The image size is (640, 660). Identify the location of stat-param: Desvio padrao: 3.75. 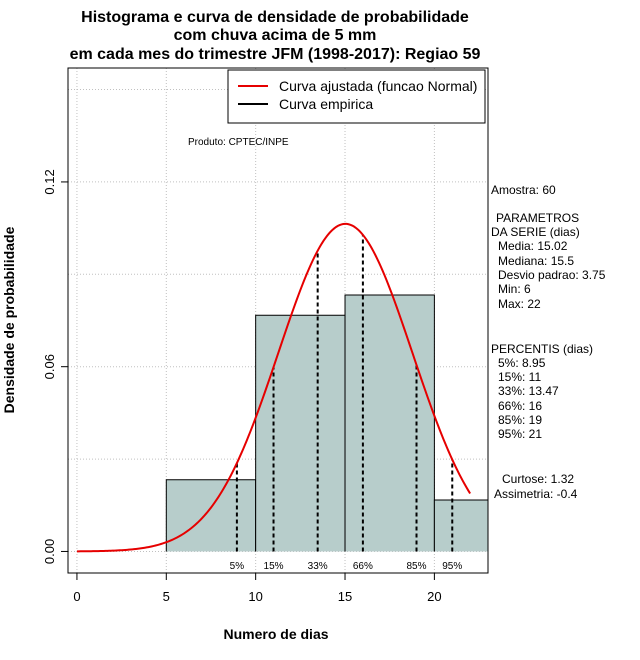
(552, 275).